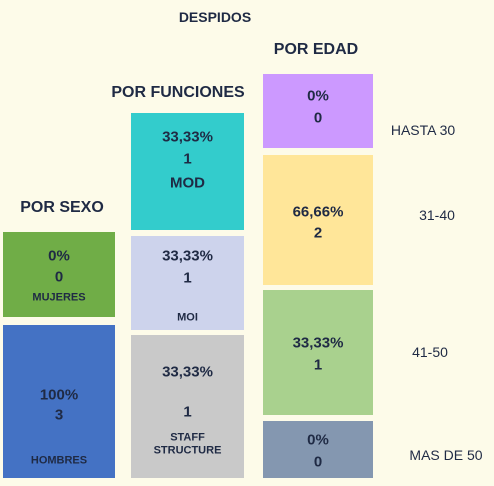 This screenshot has height=486, width=494. I want to click on range-label: MAS DE 50, so click(446, 455).